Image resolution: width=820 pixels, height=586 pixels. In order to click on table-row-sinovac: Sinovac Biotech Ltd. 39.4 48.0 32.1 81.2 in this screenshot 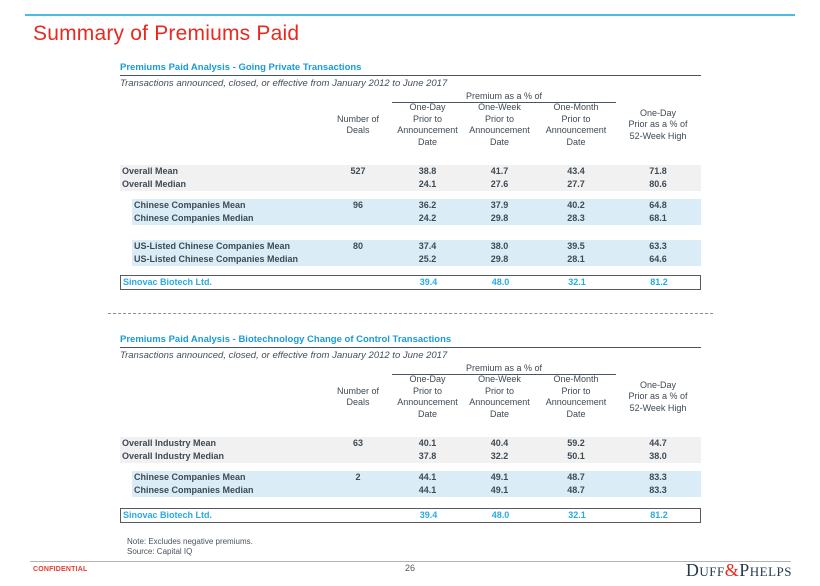, I will do `click(410, 515)`.